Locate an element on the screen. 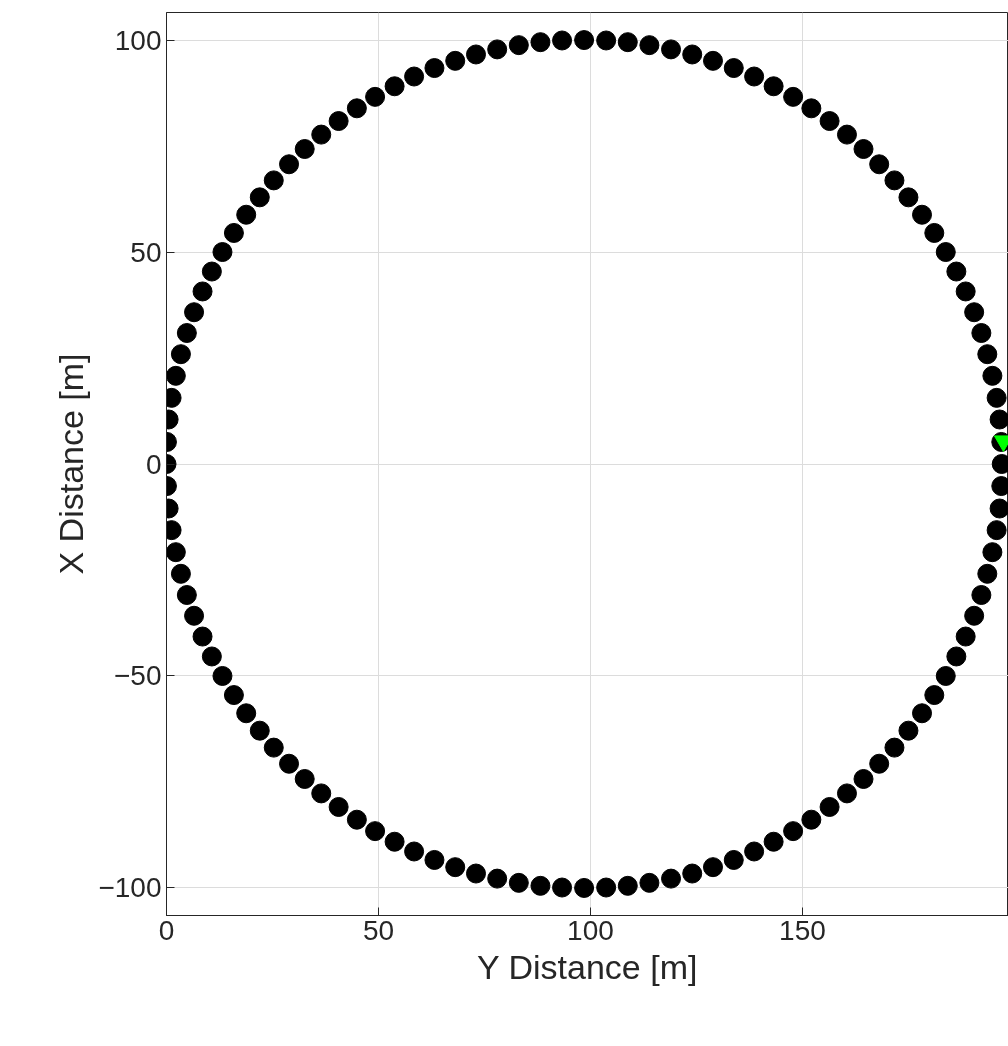 The height and width of the screenshot is (1046, 1008). x-axis-title: Y Distance [m] is located at coordinates (587, 966).